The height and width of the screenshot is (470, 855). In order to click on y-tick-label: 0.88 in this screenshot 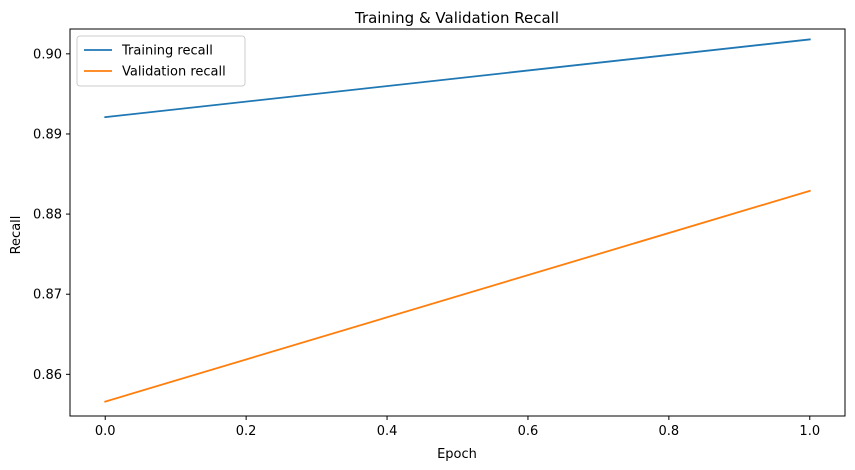, I will do `click(47, 215)`.